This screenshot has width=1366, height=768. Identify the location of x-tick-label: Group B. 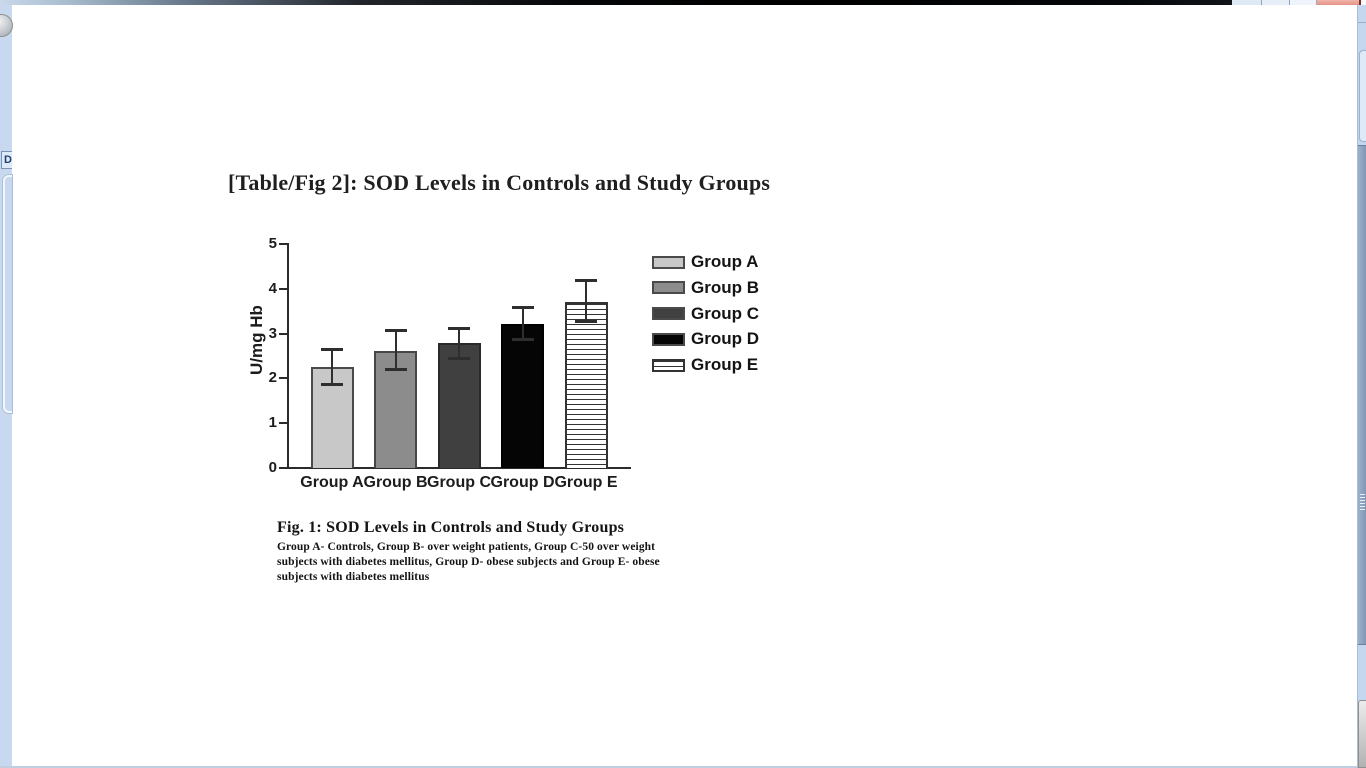
(395, 482).